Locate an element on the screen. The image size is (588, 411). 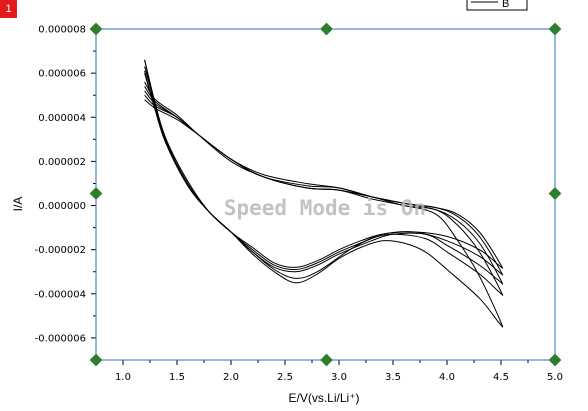
y-tick-label: 0.000004 is located at coordinates (62, 118).